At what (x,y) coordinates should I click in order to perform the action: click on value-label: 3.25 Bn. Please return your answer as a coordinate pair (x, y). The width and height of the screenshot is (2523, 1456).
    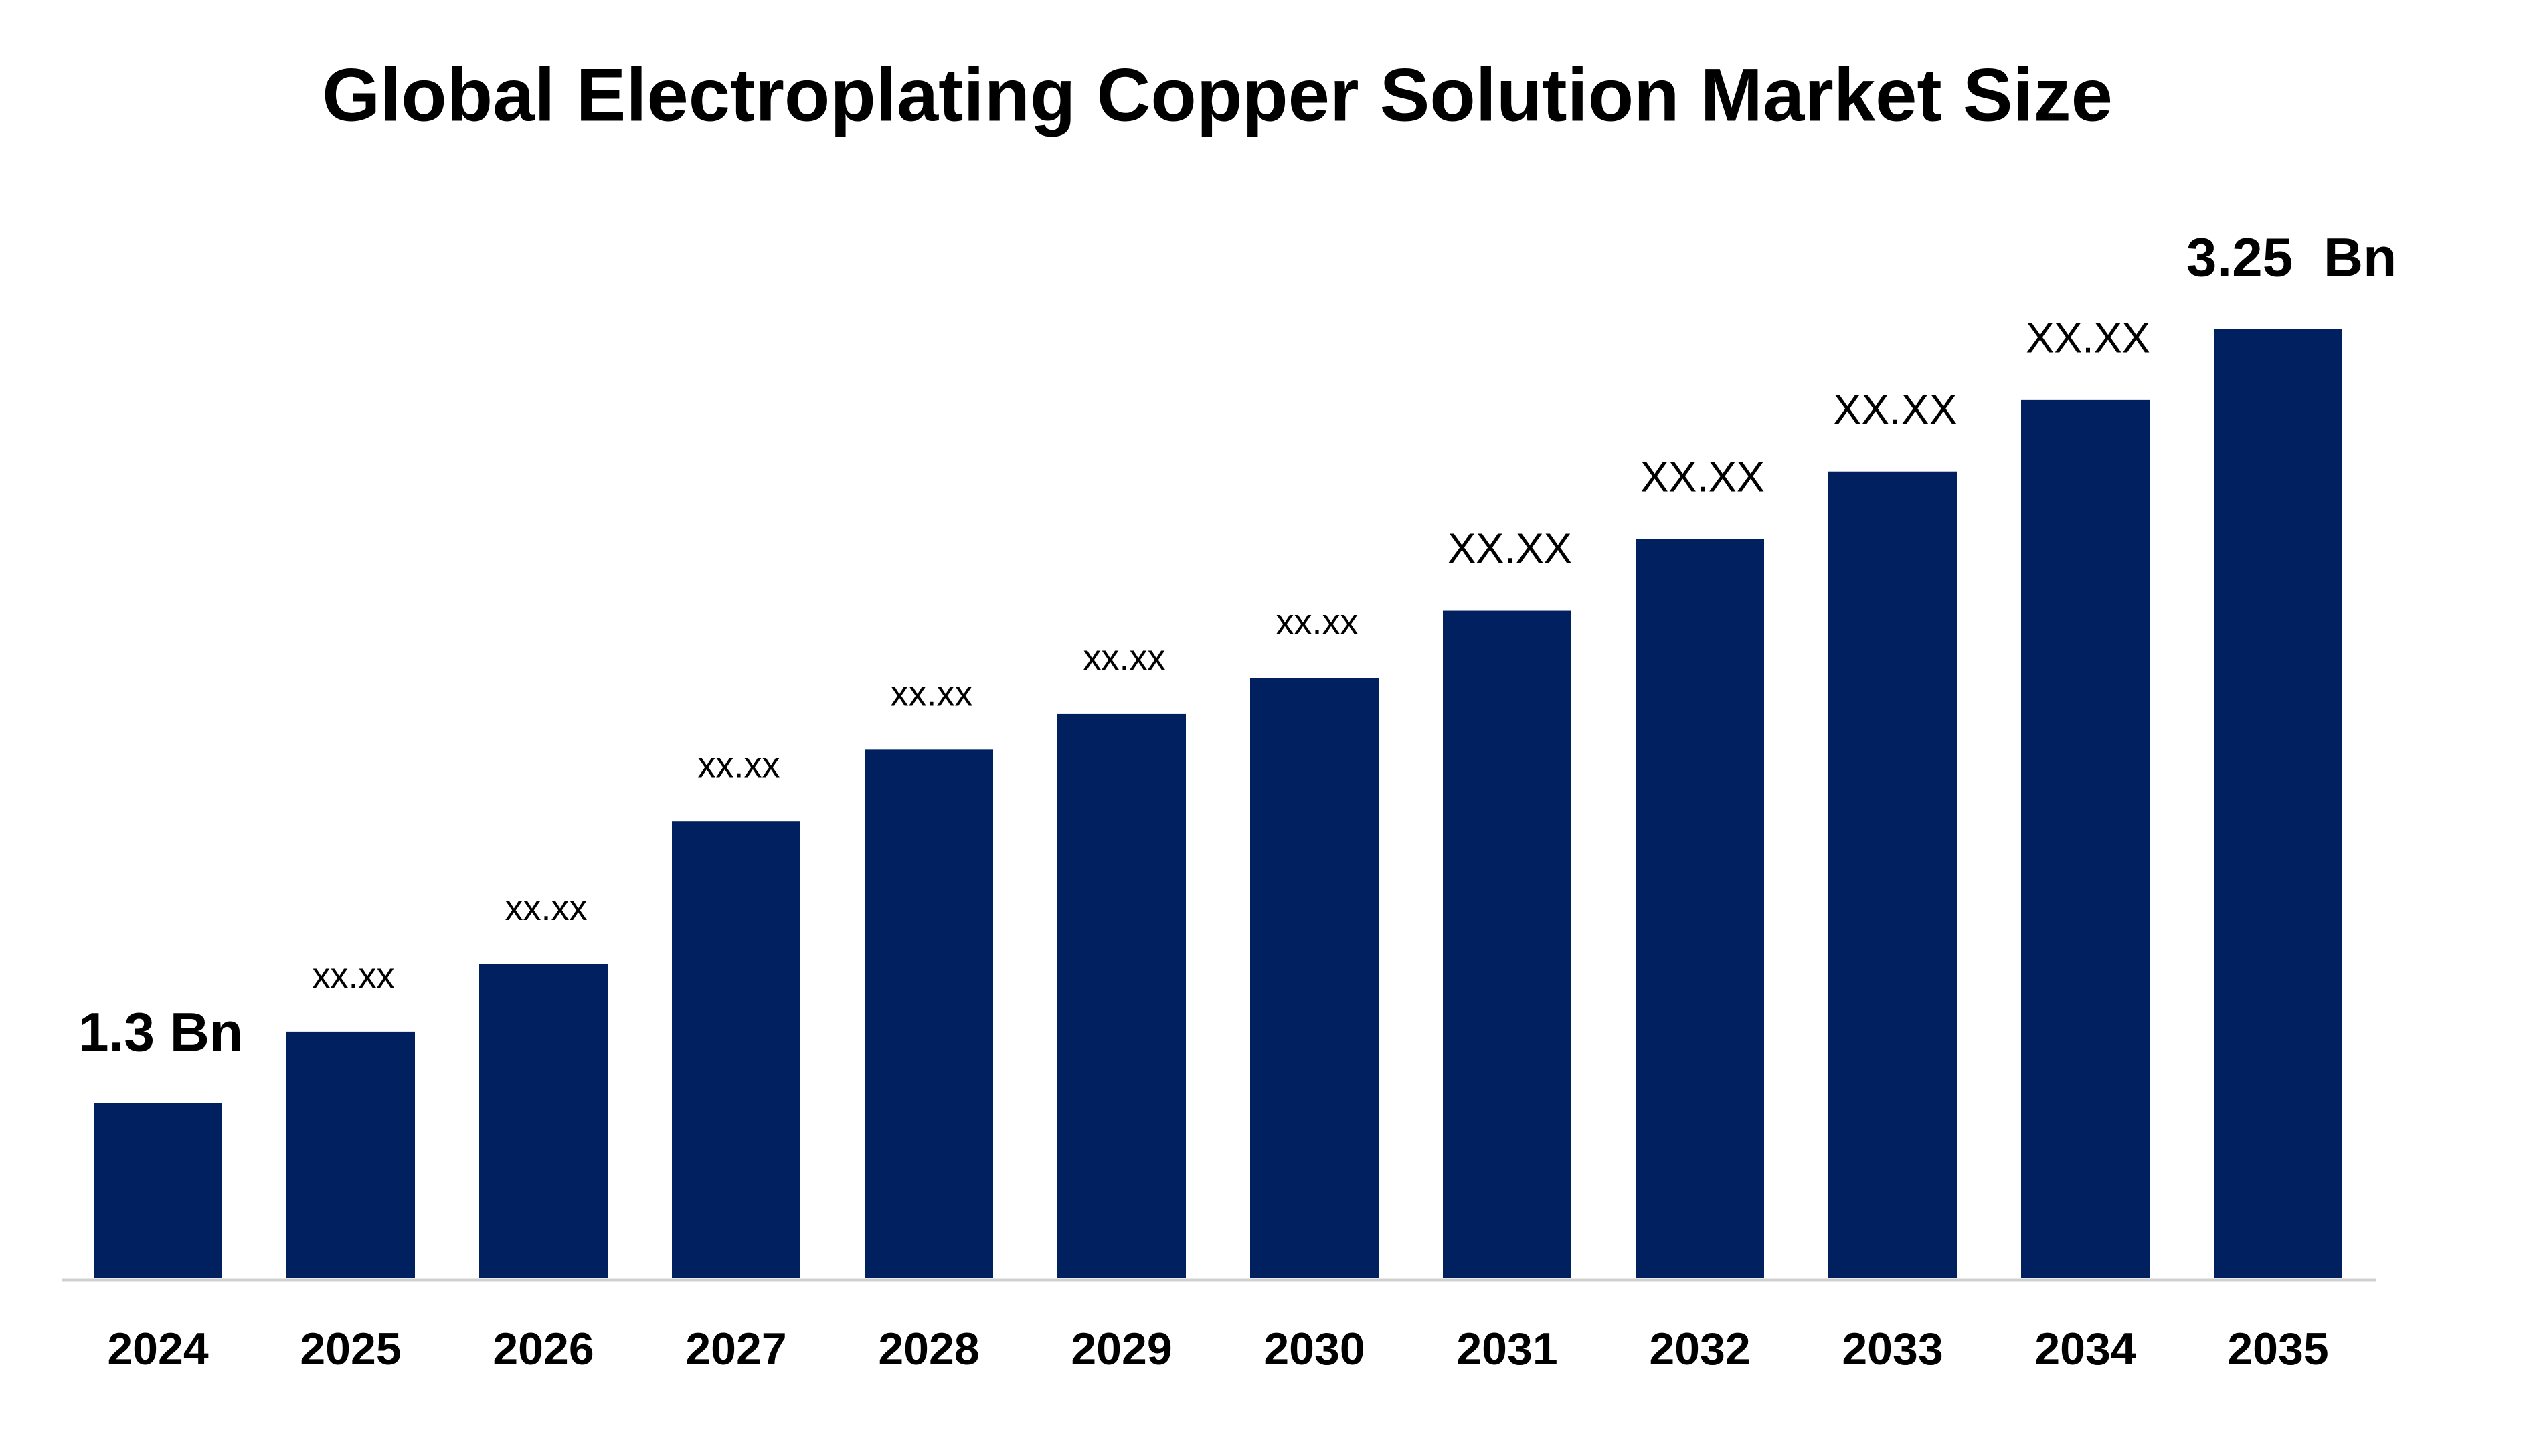
    Looking at the image, I should click on (2291, 257).